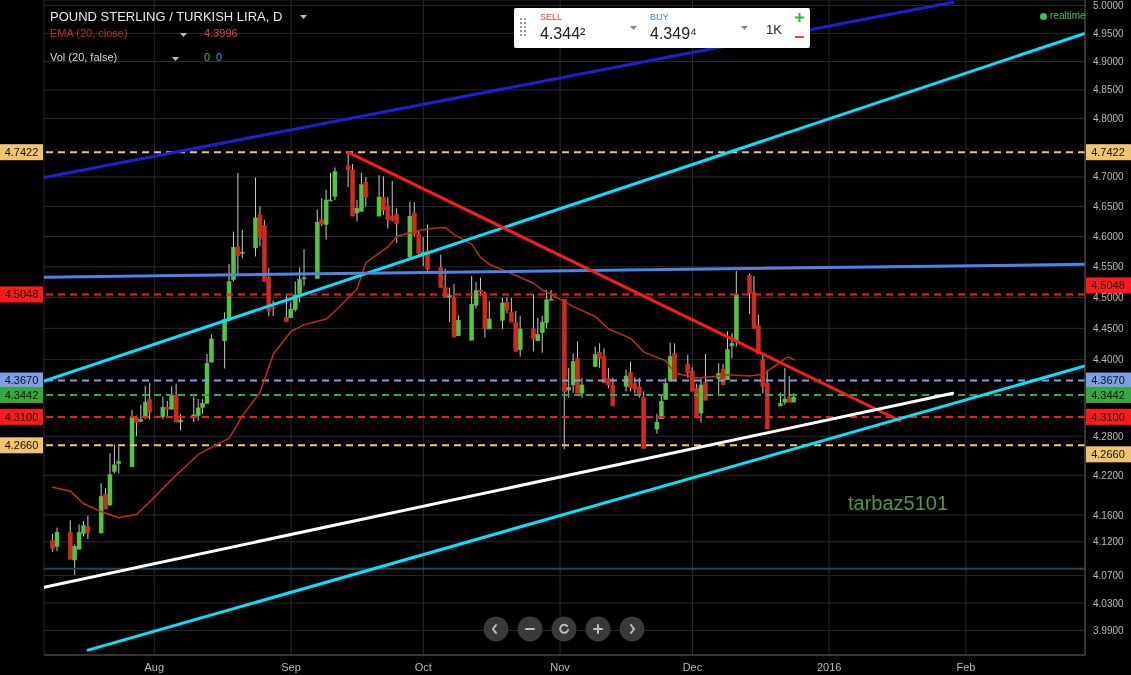 The width and height of the screenshot is (1131, 675). What do you see at coordinates (21, 445) in the screenshot?
I see `ref-line-label: 4.2660` at bounding box center [21, 445].